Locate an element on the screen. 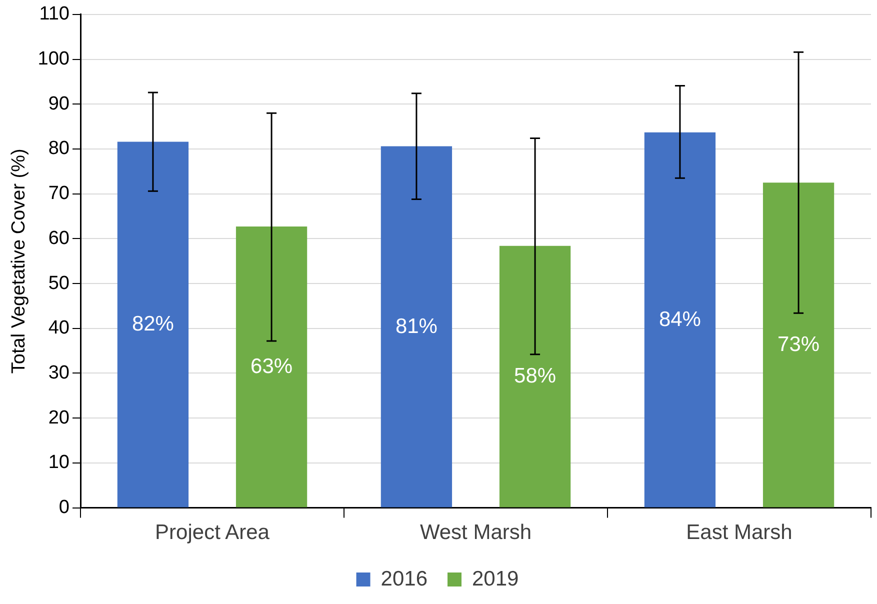 The image size is (877, 604). legend-label: 2016 is located at coordinates (404, 578).